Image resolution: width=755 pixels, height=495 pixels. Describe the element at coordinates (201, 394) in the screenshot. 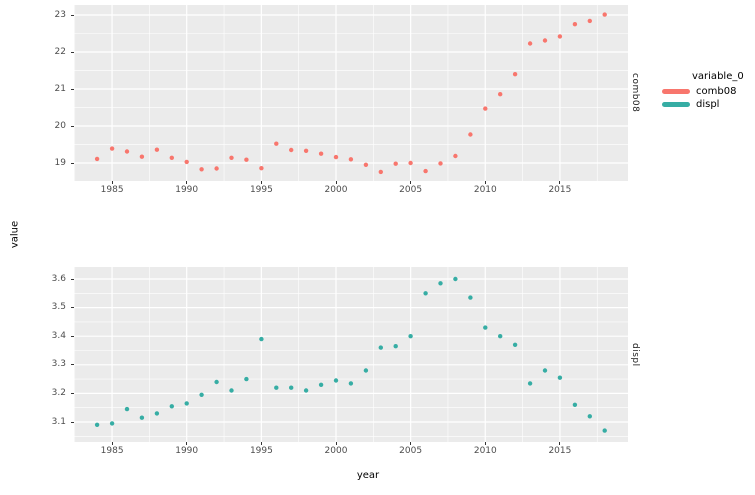

I see `data-point-displ-1991` at that location.